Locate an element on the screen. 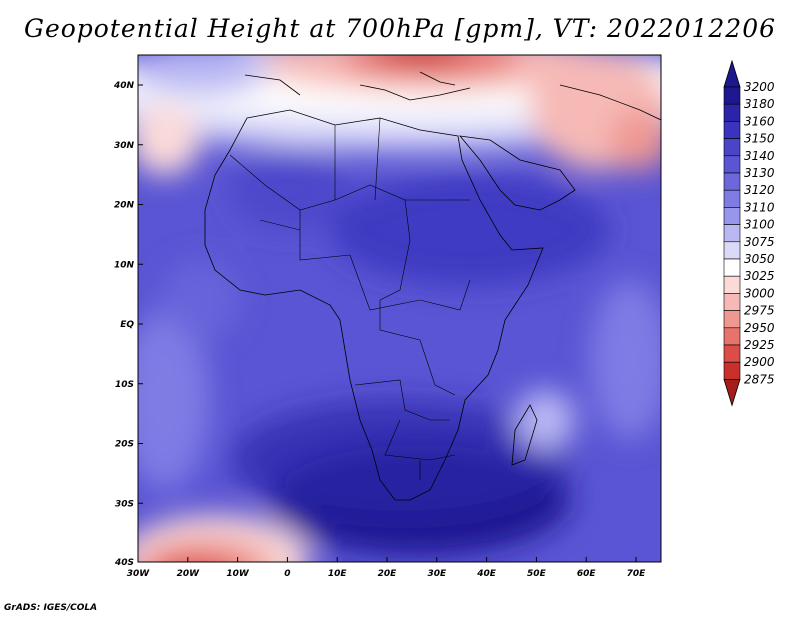  colorbar-label: 2950 is located at coordinates (759, 328).